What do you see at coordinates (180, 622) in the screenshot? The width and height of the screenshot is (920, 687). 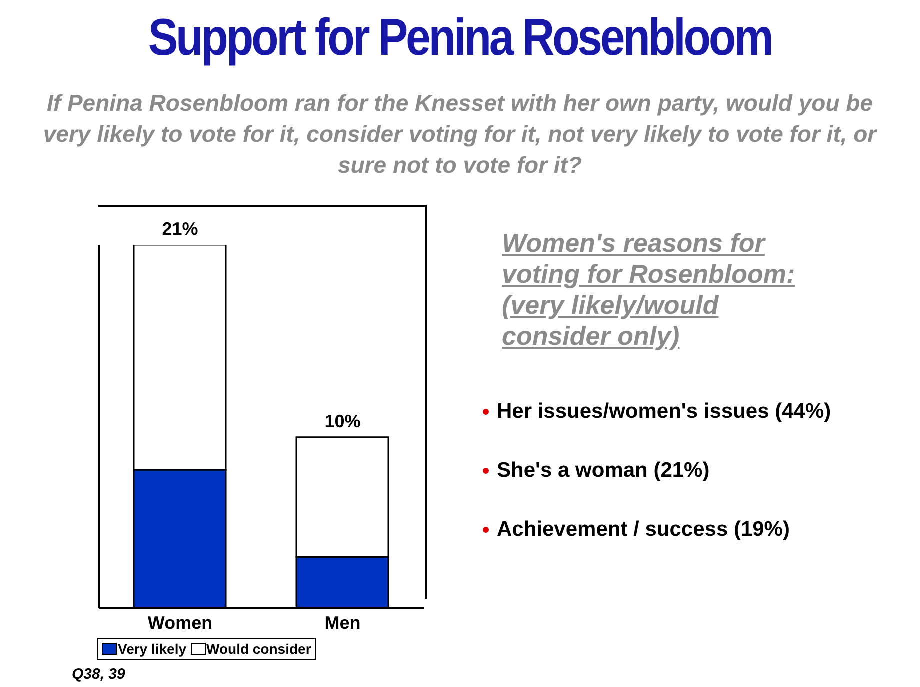 I see `x-tick-label: Women` at bounding box center [180, 622].